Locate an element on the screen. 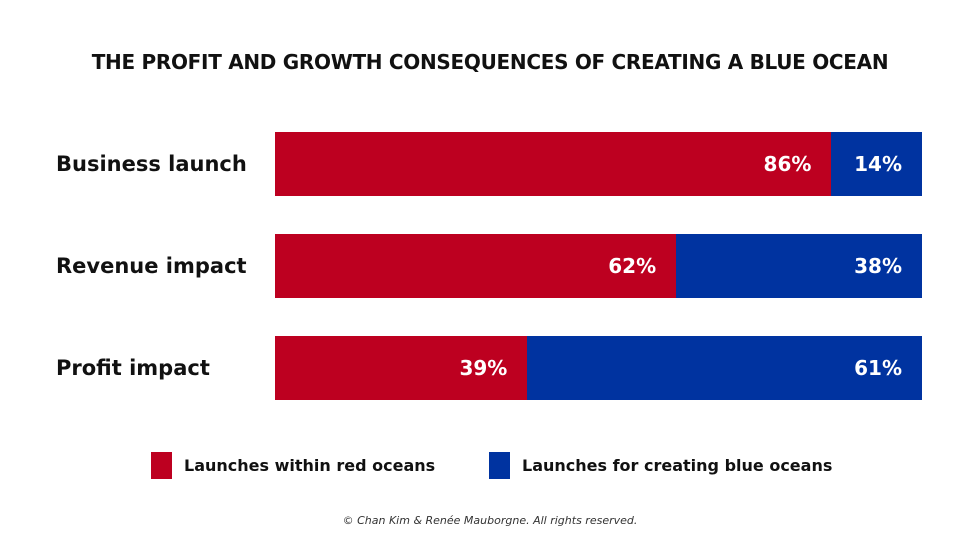 The height and width of the screenshot is (553, 980). data-label: 61% is located at coordinates (878, 368).